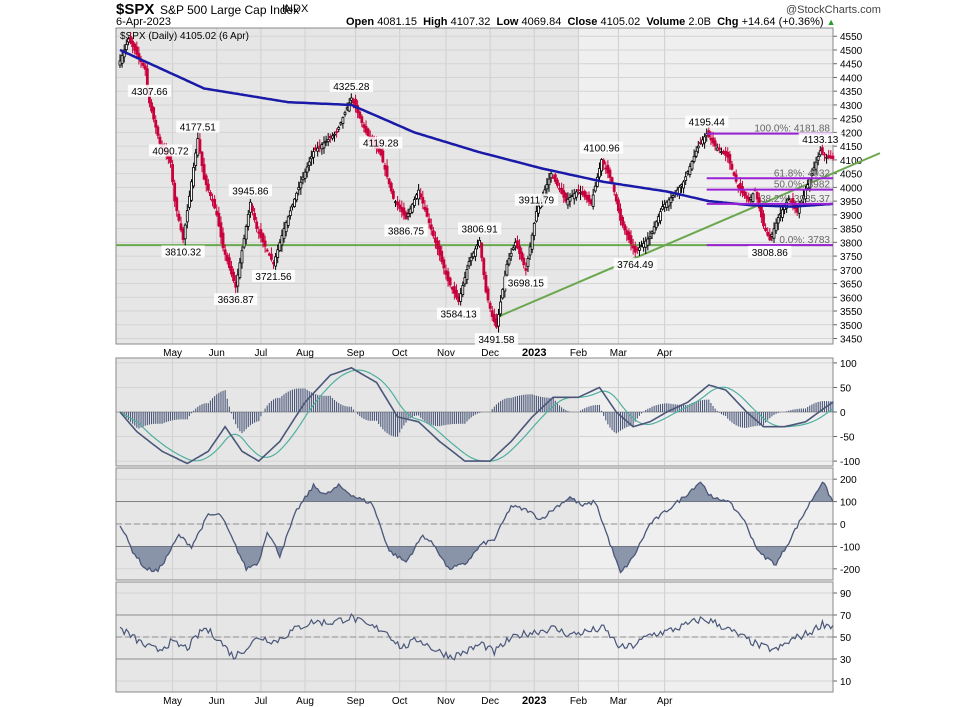  Describe the element at coordinates (847, 438) in the screenshot. I see `y-tick-label: -50` at that location.